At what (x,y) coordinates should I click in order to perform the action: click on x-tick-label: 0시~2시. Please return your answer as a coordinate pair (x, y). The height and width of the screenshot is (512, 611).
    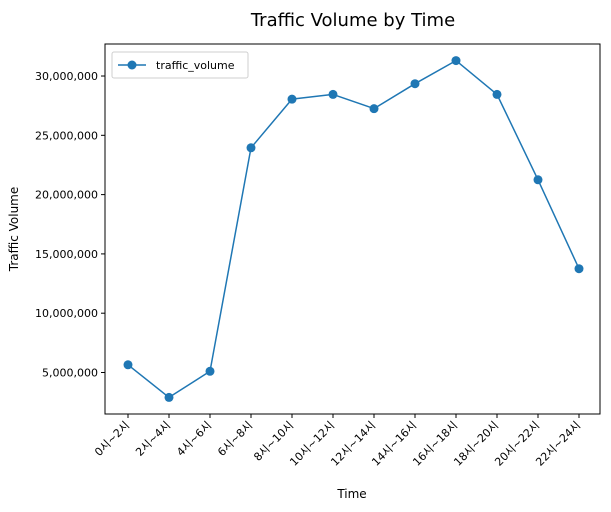
    Looking at the image, I should click on (112, 439).